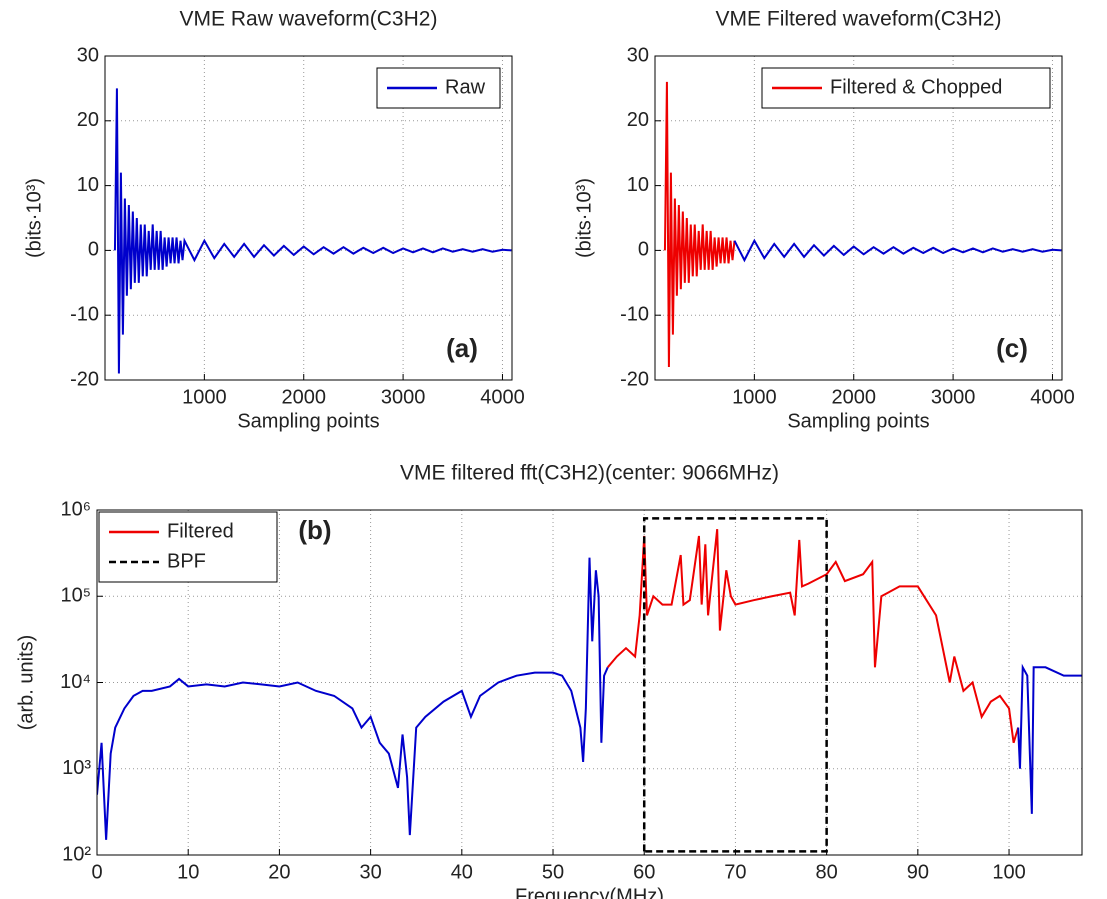 The image size is (1107, 899). What do you see at coordinates (465, 87) in the screenshot?
I see `legend-label: Raw` at bounding box center [465, 87].